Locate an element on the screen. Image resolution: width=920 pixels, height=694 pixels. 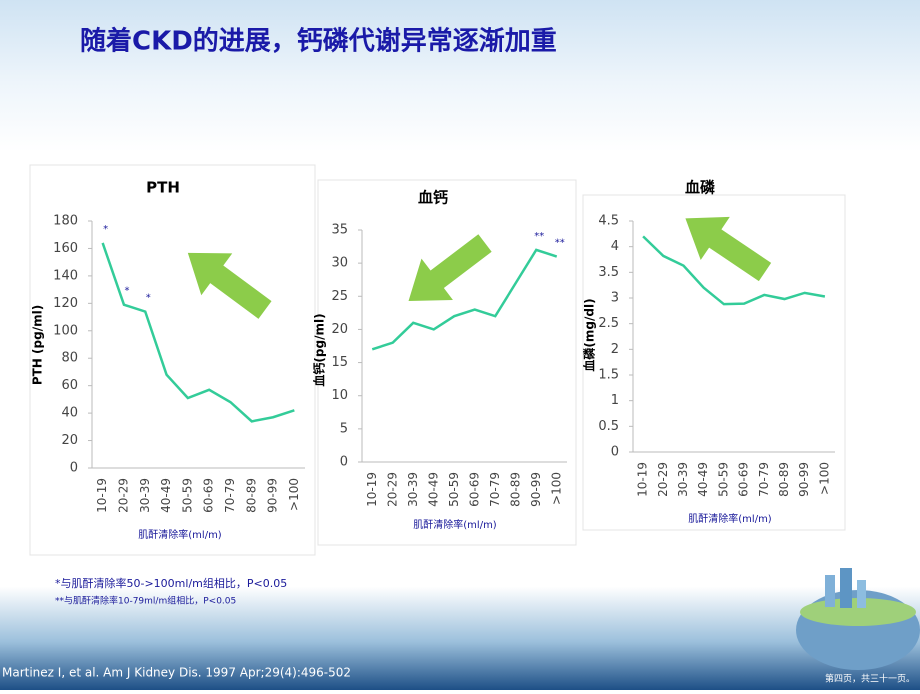
y-tick-label: 60 is located at coordinates (69, 385).